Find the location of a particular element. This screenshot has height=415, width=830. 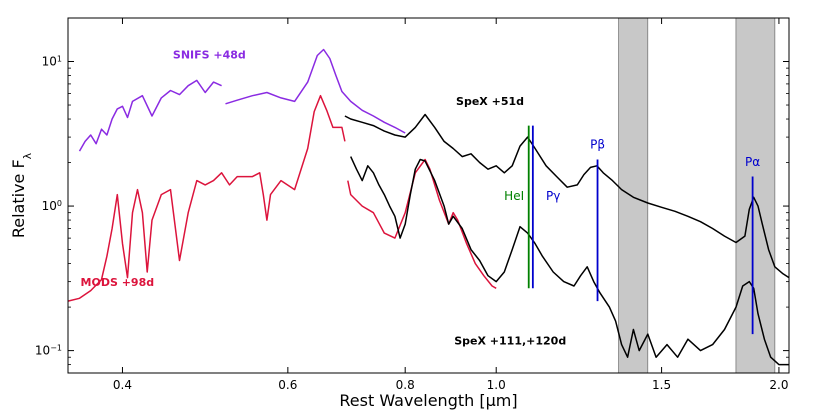

x-tick-label-2.0: 2.0 is located at coordinates (778, 385).